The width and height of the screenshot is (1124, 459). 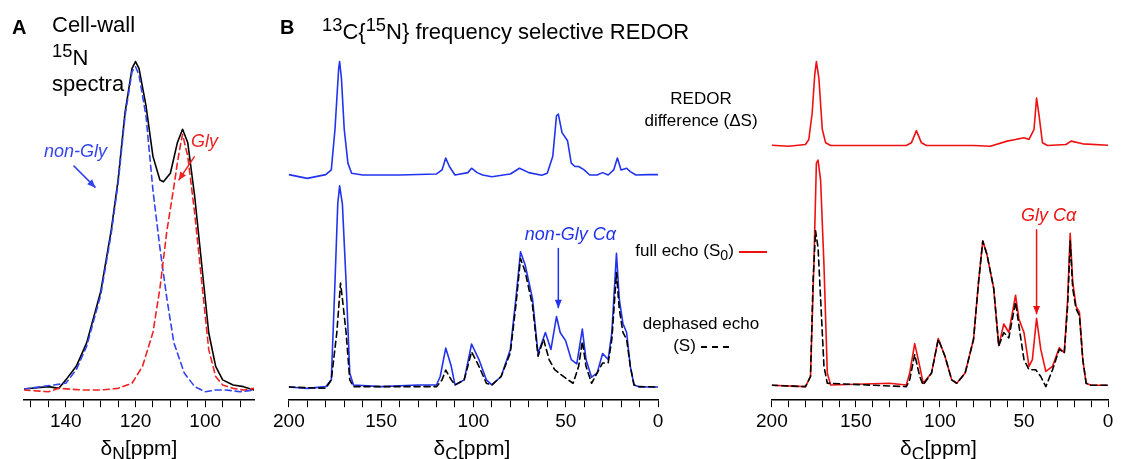 What do you see at coordinates (65, 420) in the screenshot?
I see `x-tick-label: 140` at bounding box center [65, 420].